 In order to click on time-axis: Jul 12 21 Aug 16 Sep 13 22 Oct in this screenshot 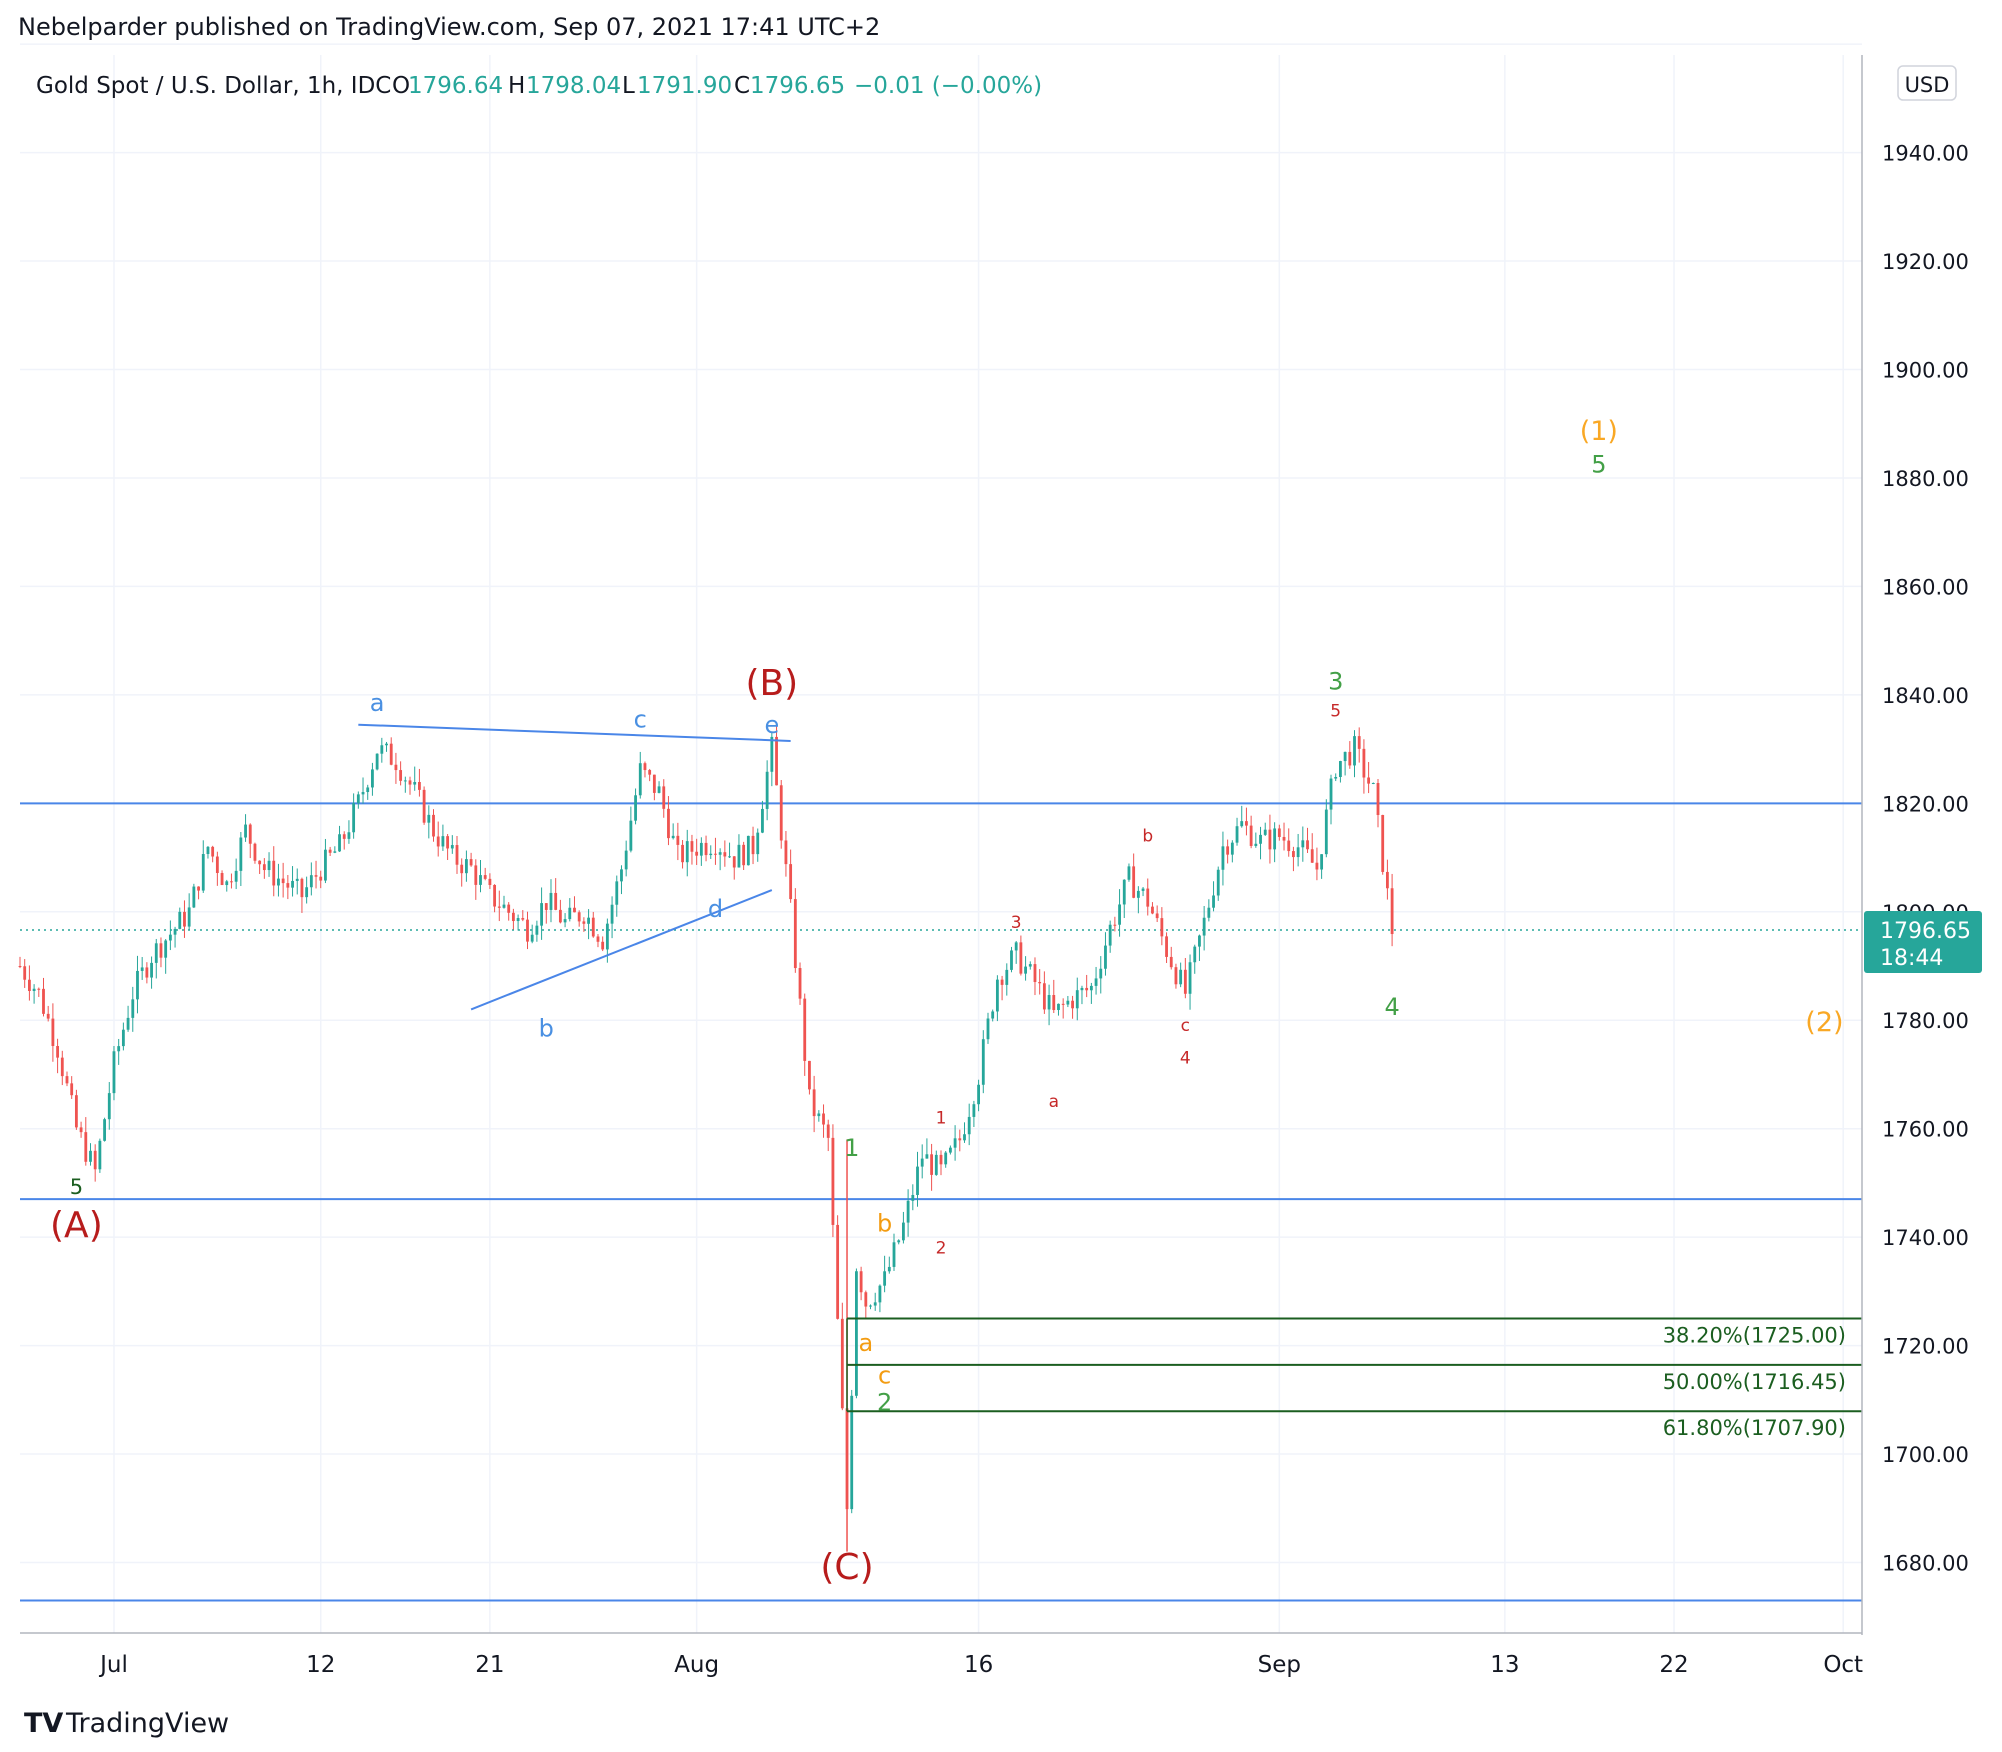, I will do `click(980, 1665)`.